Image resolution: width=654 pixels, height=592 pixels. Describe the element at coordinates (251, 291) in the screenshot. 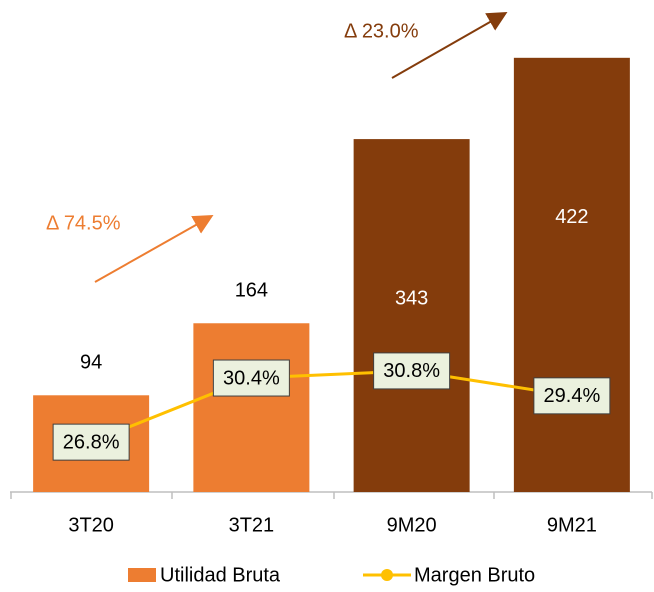

I see `data-label: 164` at that location.